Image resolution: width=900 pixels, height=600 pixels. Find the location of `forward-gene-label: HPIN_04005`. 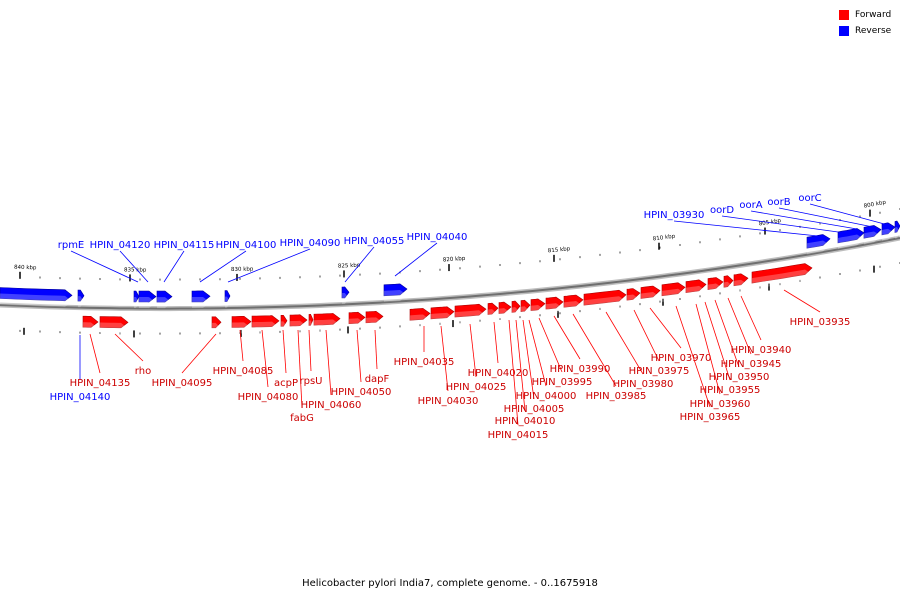

forward-gene-label: HPIN_04005 is located at coordinates (534, 409).